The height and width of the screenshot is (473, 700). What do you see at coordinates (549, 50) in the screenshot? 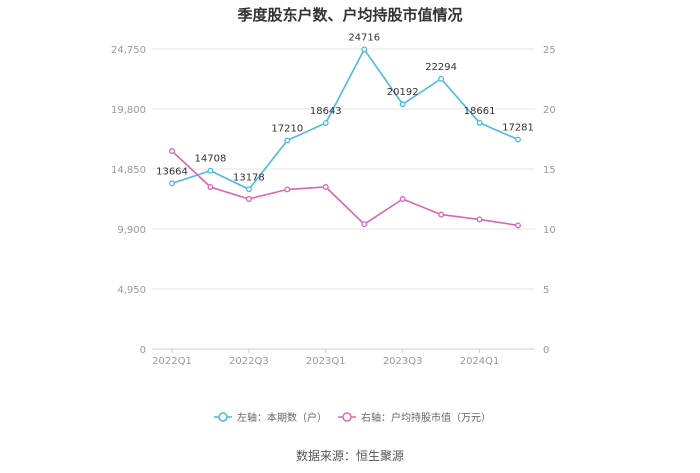
I see `right-y-tick-label: 25` at bounding box center [549, 50].